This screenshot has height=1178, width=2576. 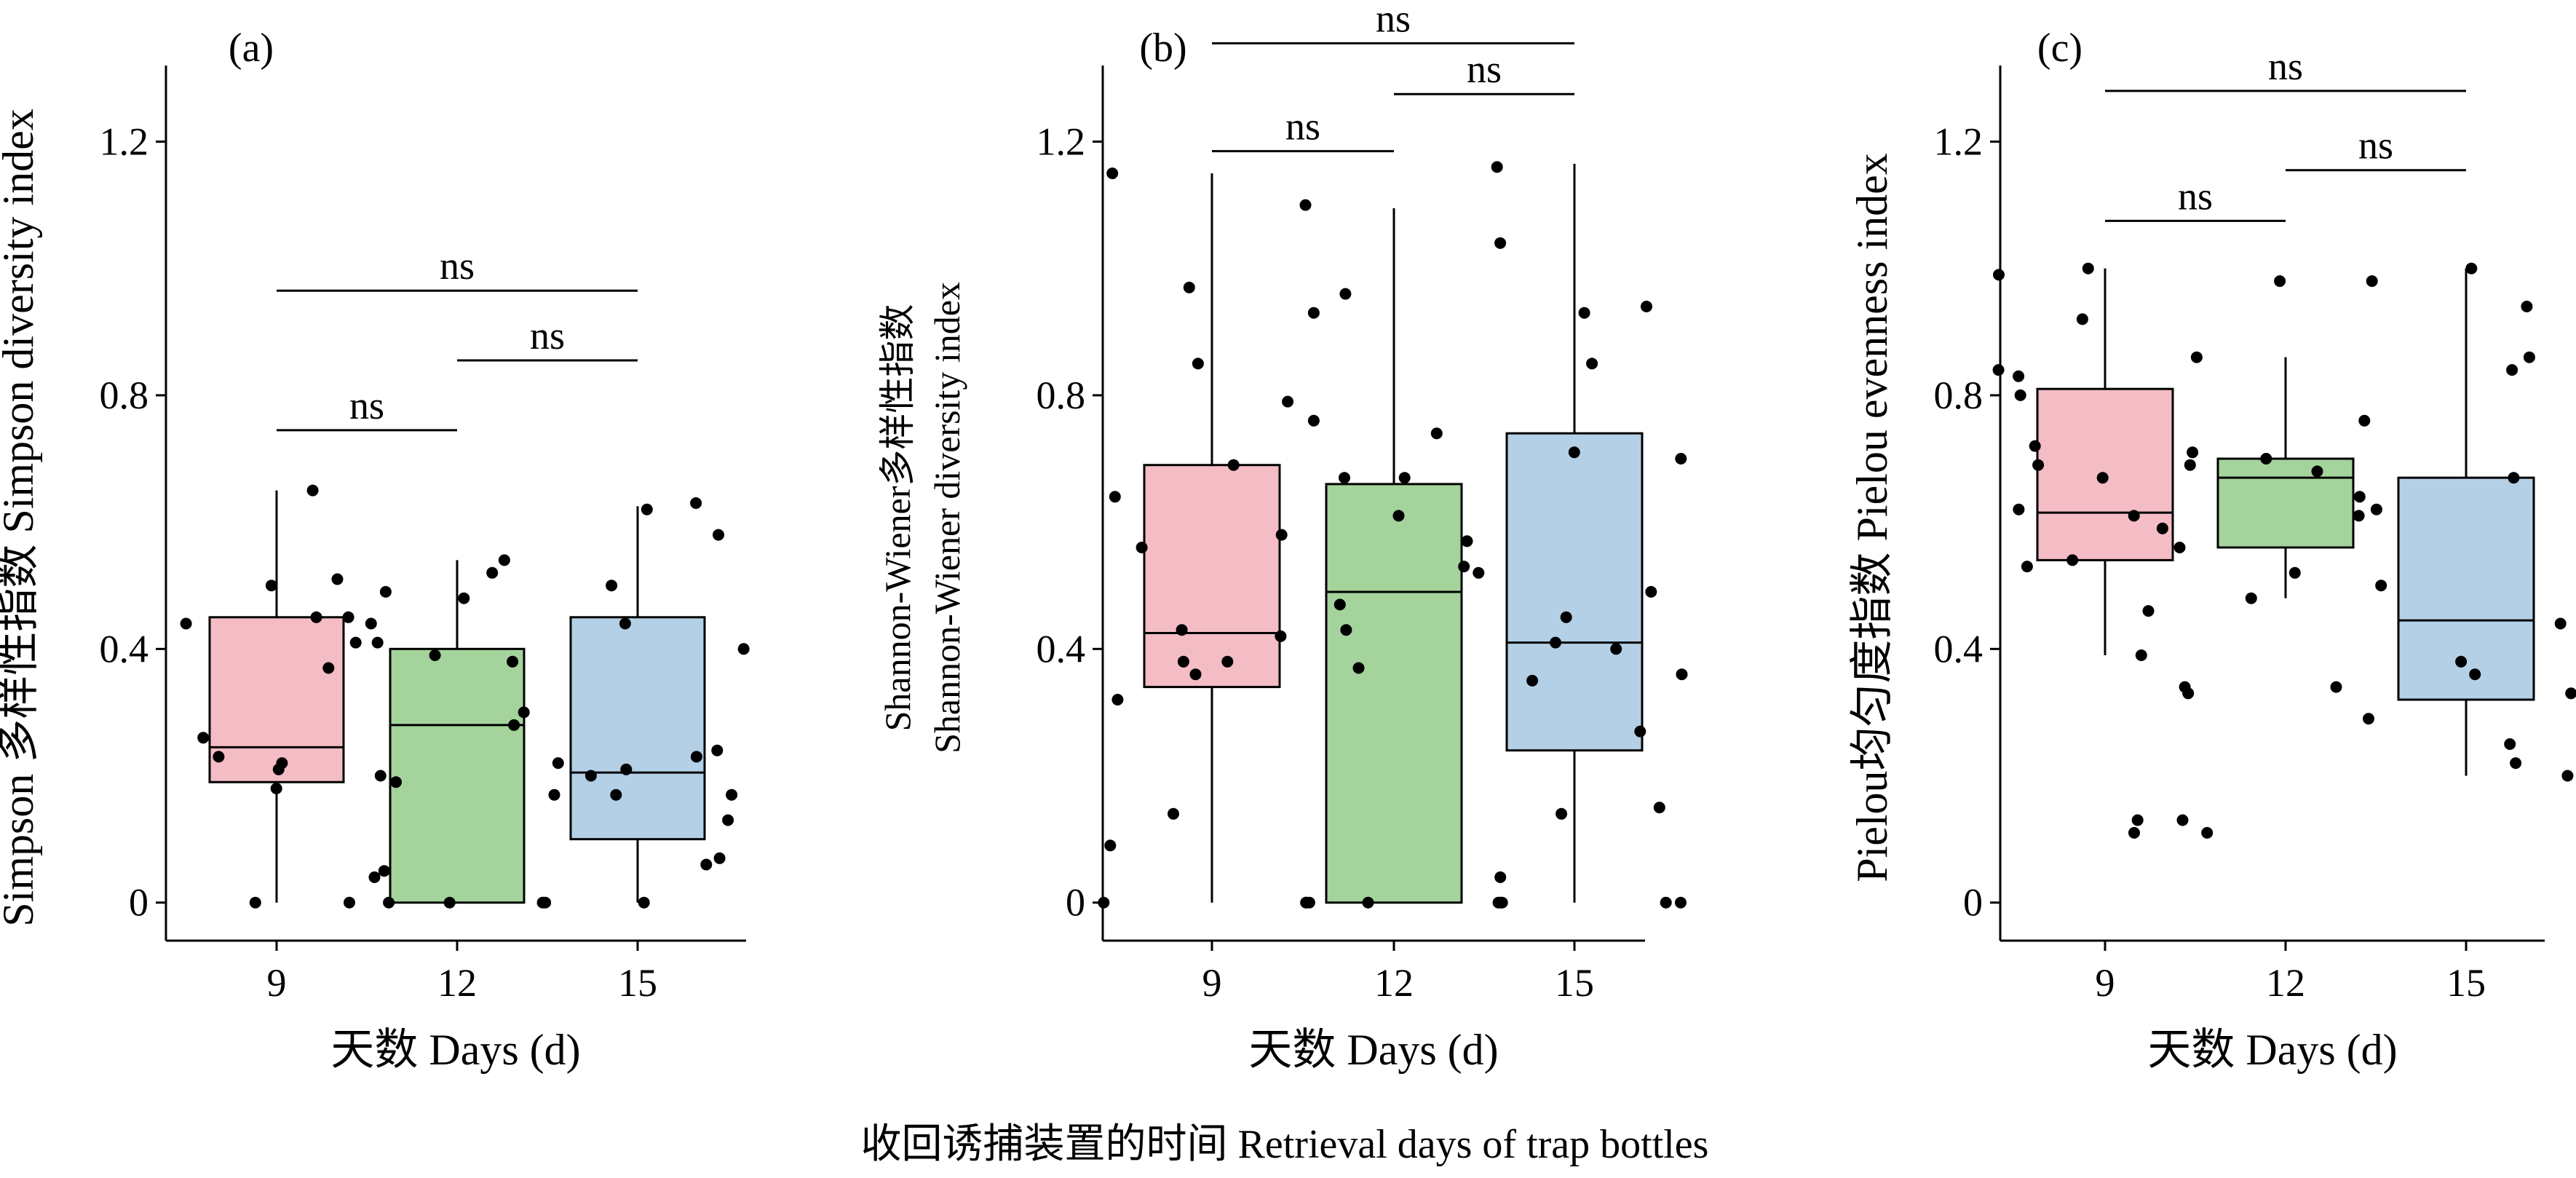 What do you see at coordinates (1075, 903) in the screenshot?
I see `y-tick-label: 0` at bounding box center [1075, 903].